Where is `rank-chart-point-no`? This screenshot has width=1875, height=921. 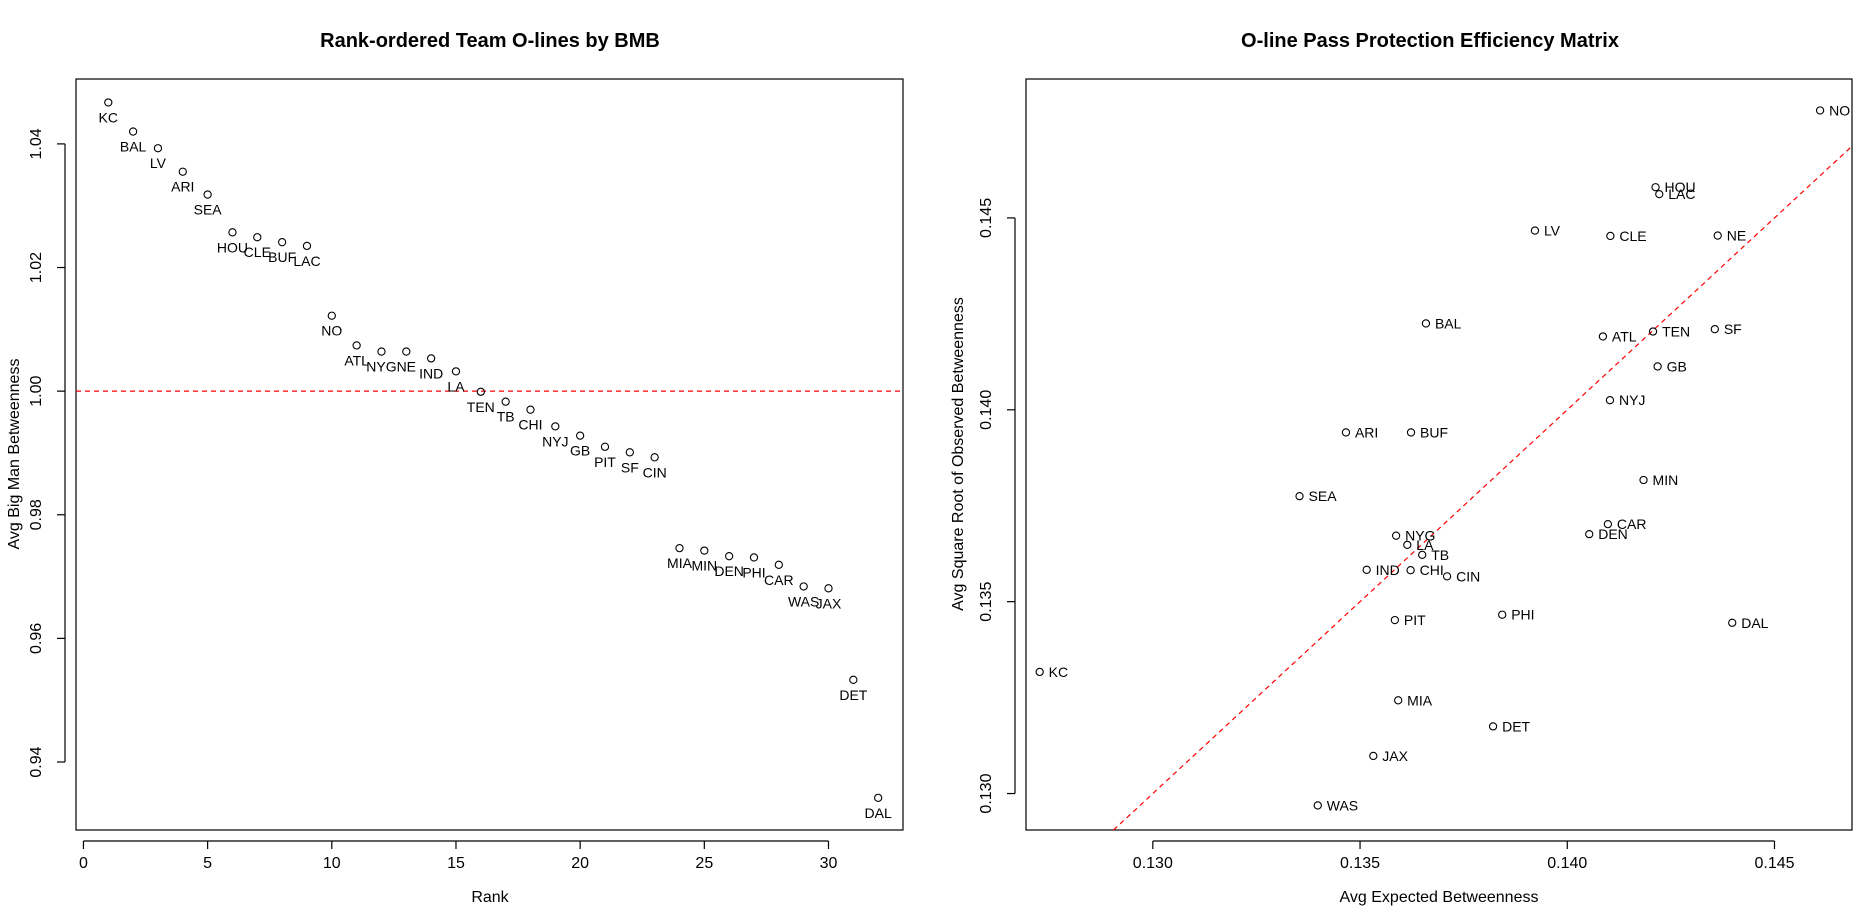 rank-chart-point-no is located at coordinates (331, 315).